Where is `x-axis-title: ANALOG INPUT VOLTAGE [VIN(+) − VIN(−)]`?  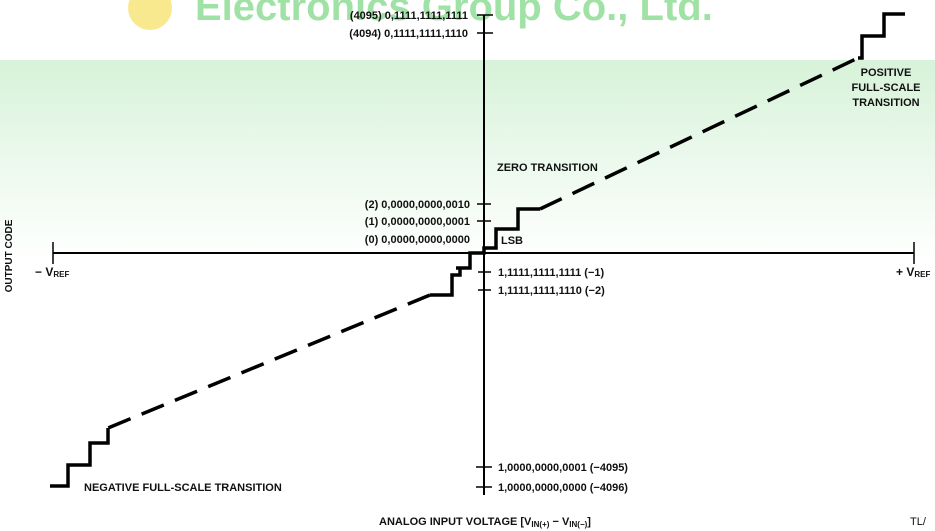 x-axis-title: ANALOG INPUT VOLTAGE [VIN(+) − VIN(−)] is located at coordinates (485, 522).